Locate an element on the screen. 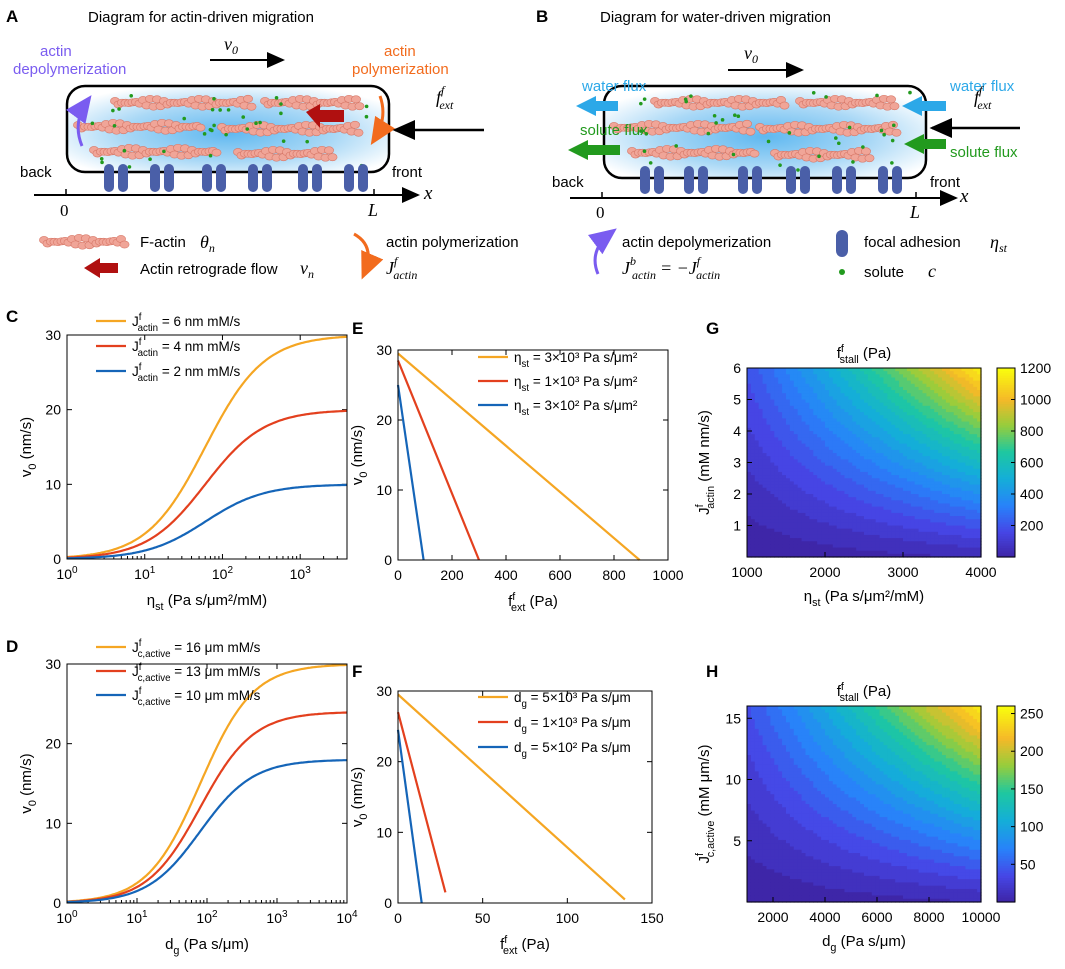 The image size is (1065, 969). actin-poly-label-1: actin is located at coordinates (400, 51).